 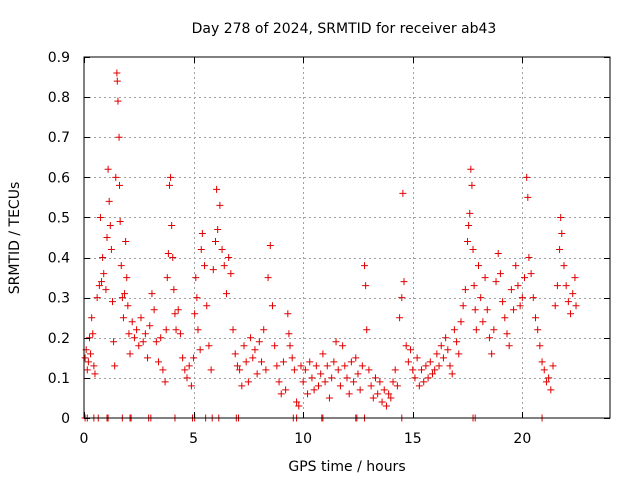 What do you see at coordinates (59, 178) in the screenshot?
I see `y-tick-label: 0.6` at bounding box center [59, 178].